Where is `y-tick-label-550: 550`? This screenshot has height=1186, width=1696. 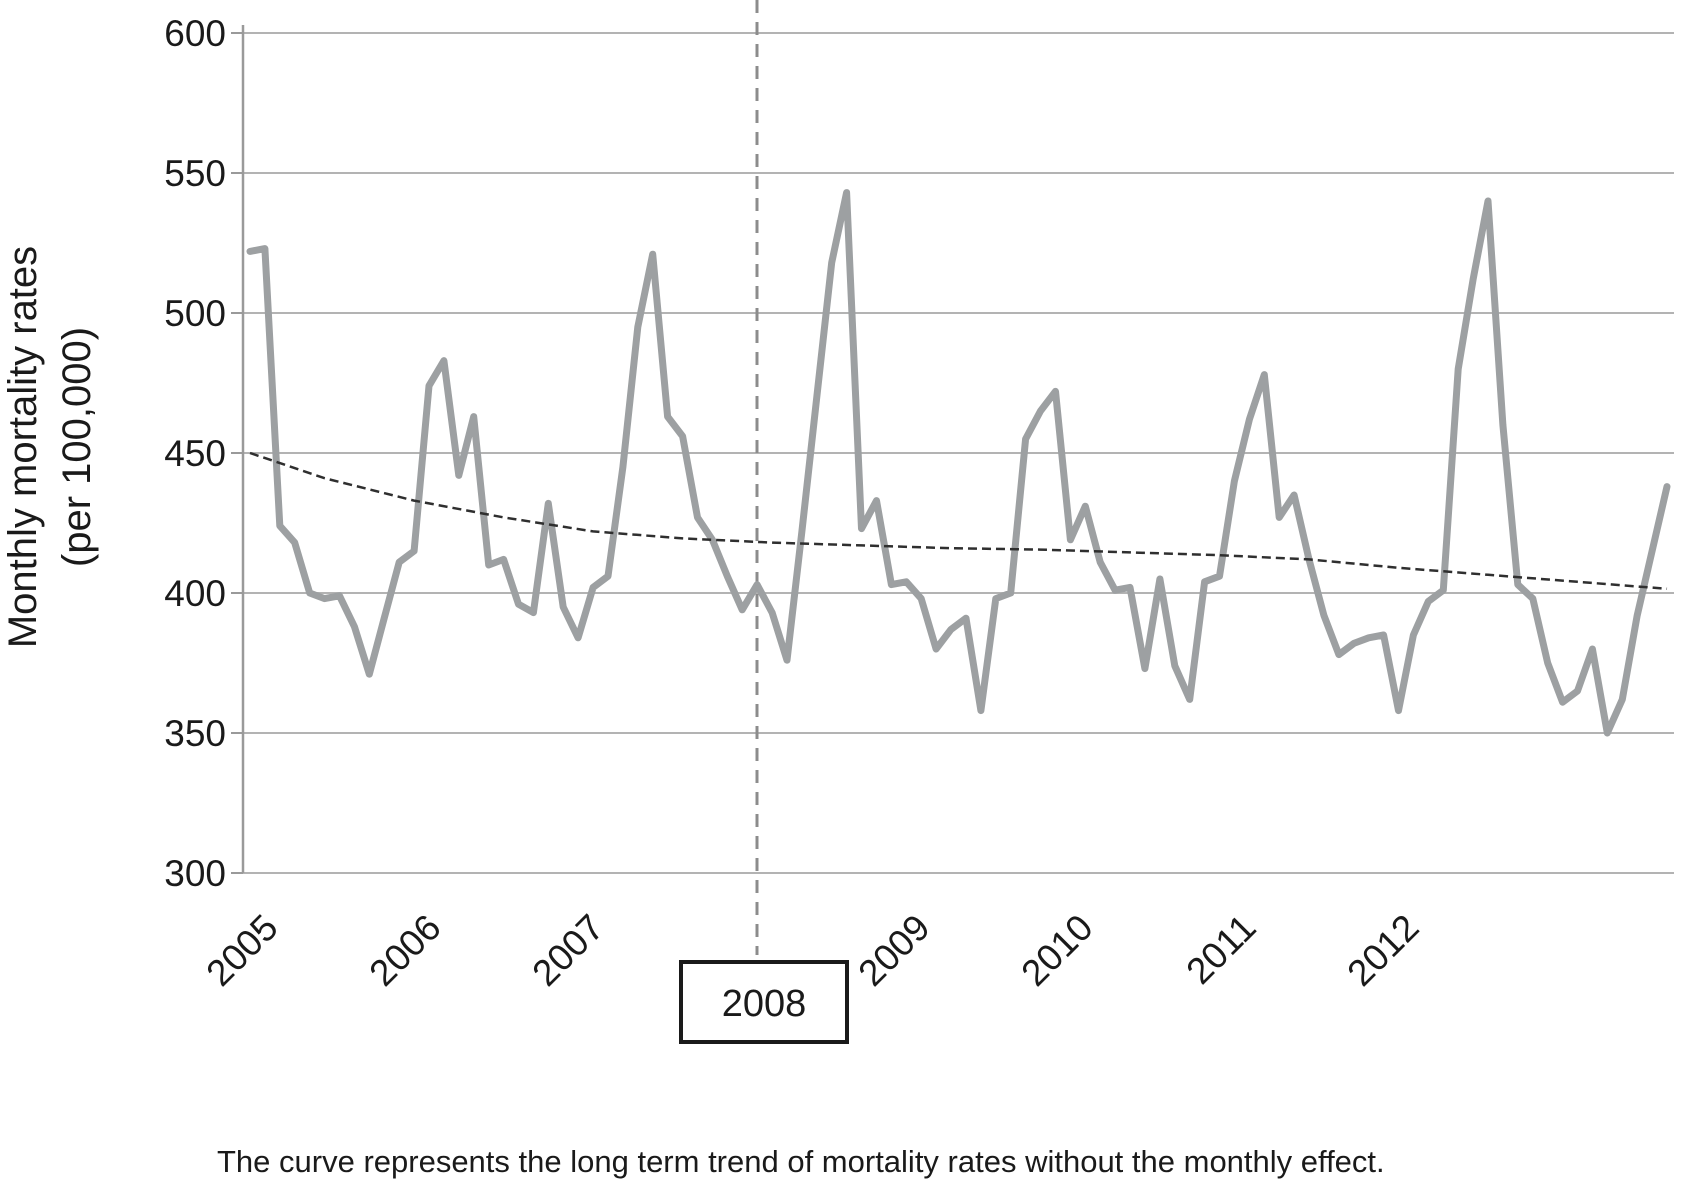 y-tick-label-550: 550 is located at coordinates (195, 173).